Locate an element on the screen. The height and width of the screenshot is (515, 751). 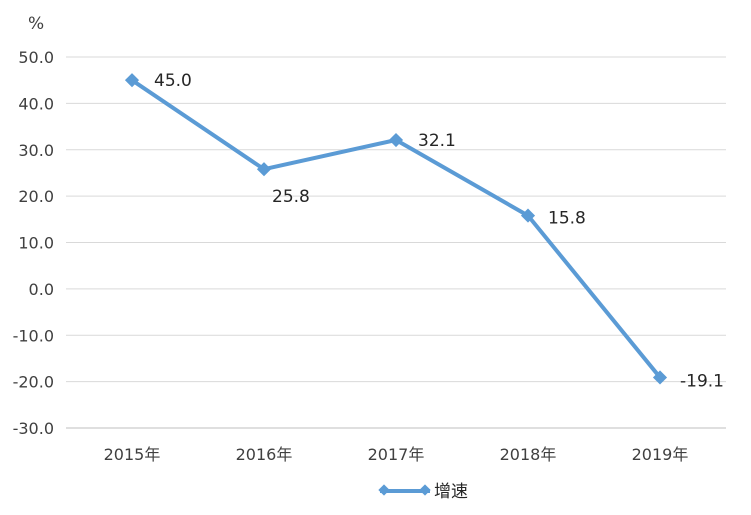
y-tick-label: 40.0 is located at coordinates (36, 103).